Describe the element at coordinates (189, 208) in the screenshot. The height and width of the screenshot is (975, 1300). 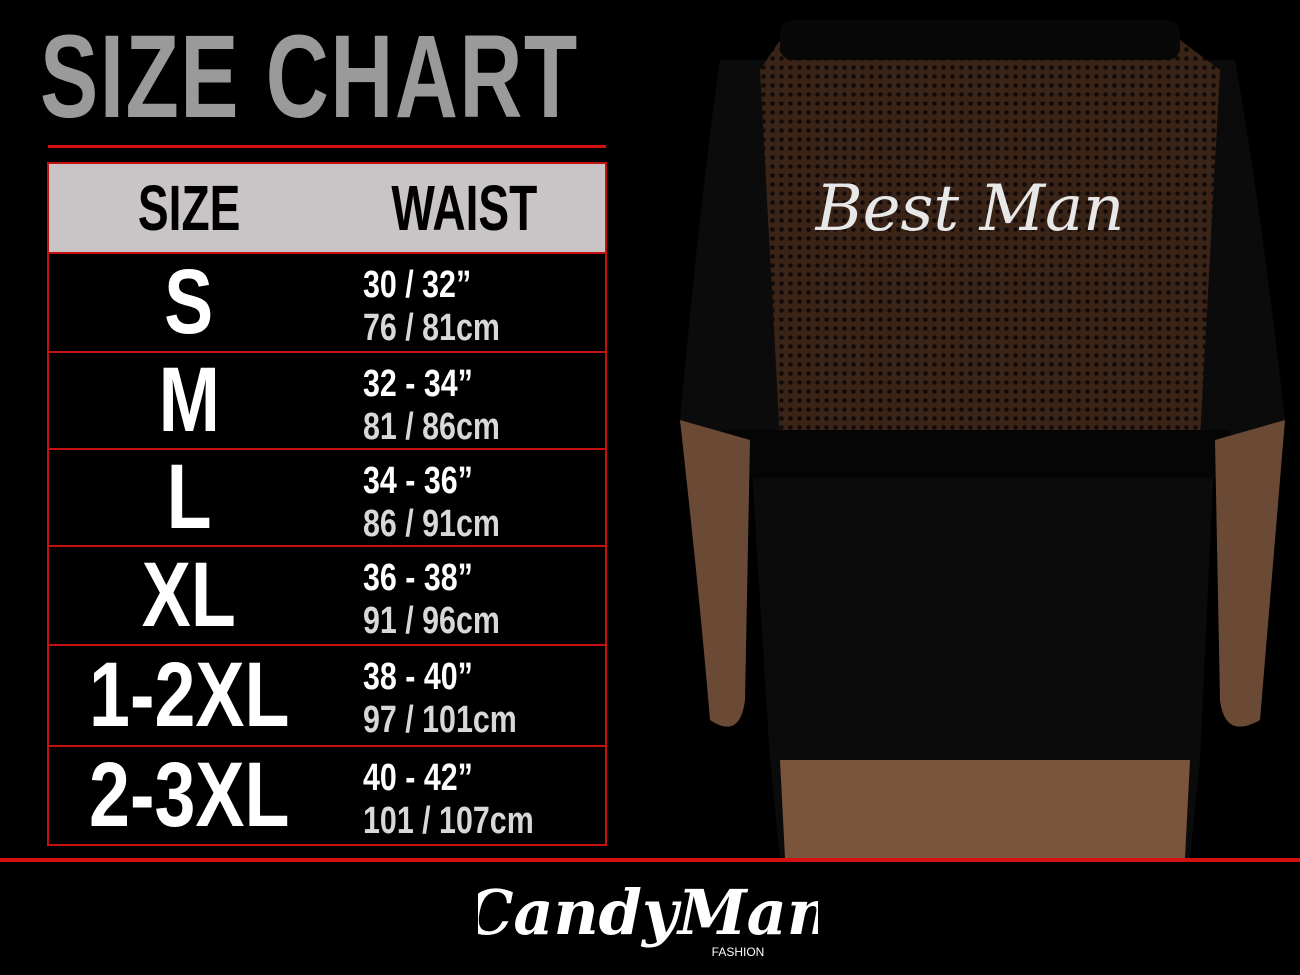
I see `header-size: SIZE` at that location.